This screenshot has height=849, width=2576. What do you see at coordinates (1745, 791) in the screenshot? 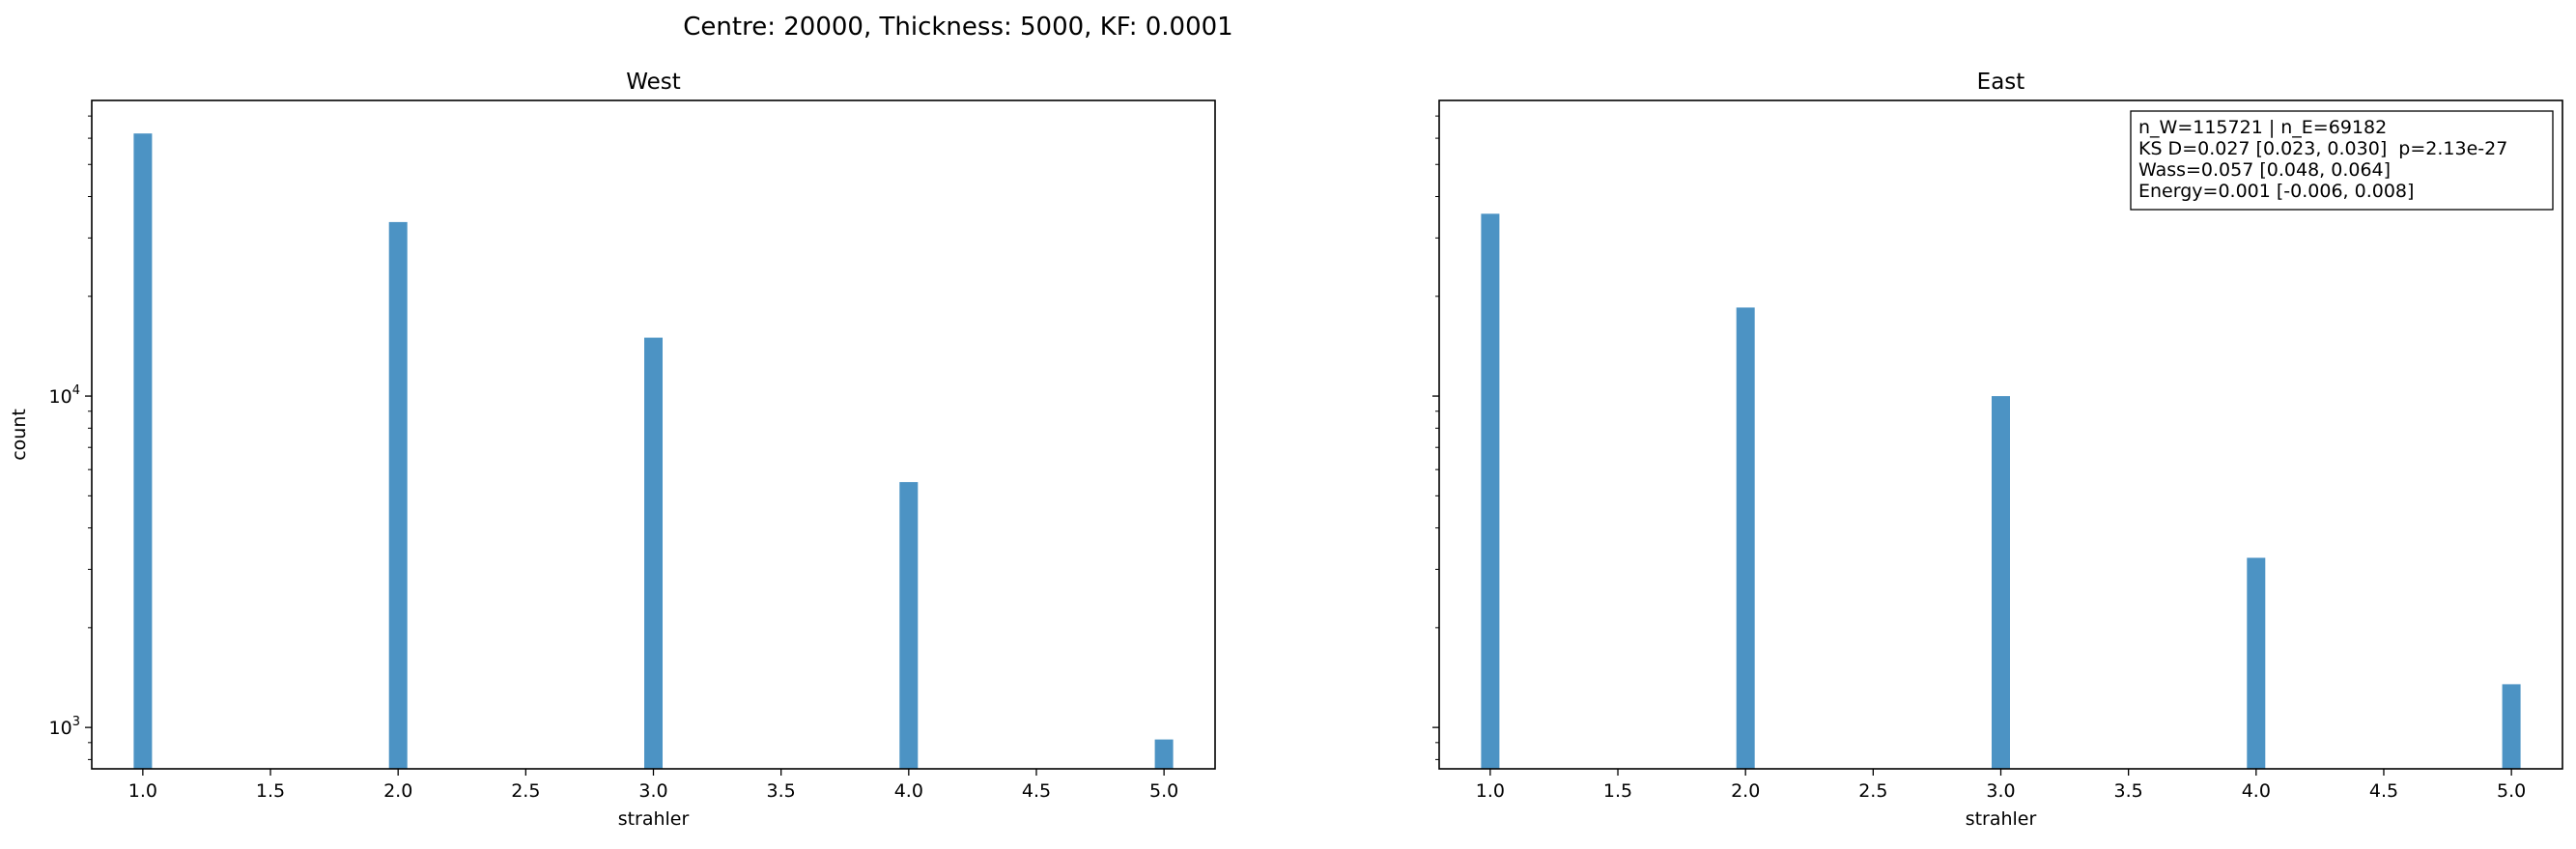
I see `x-tick-label-east: 2.0` at bounding box center [1745, 791].